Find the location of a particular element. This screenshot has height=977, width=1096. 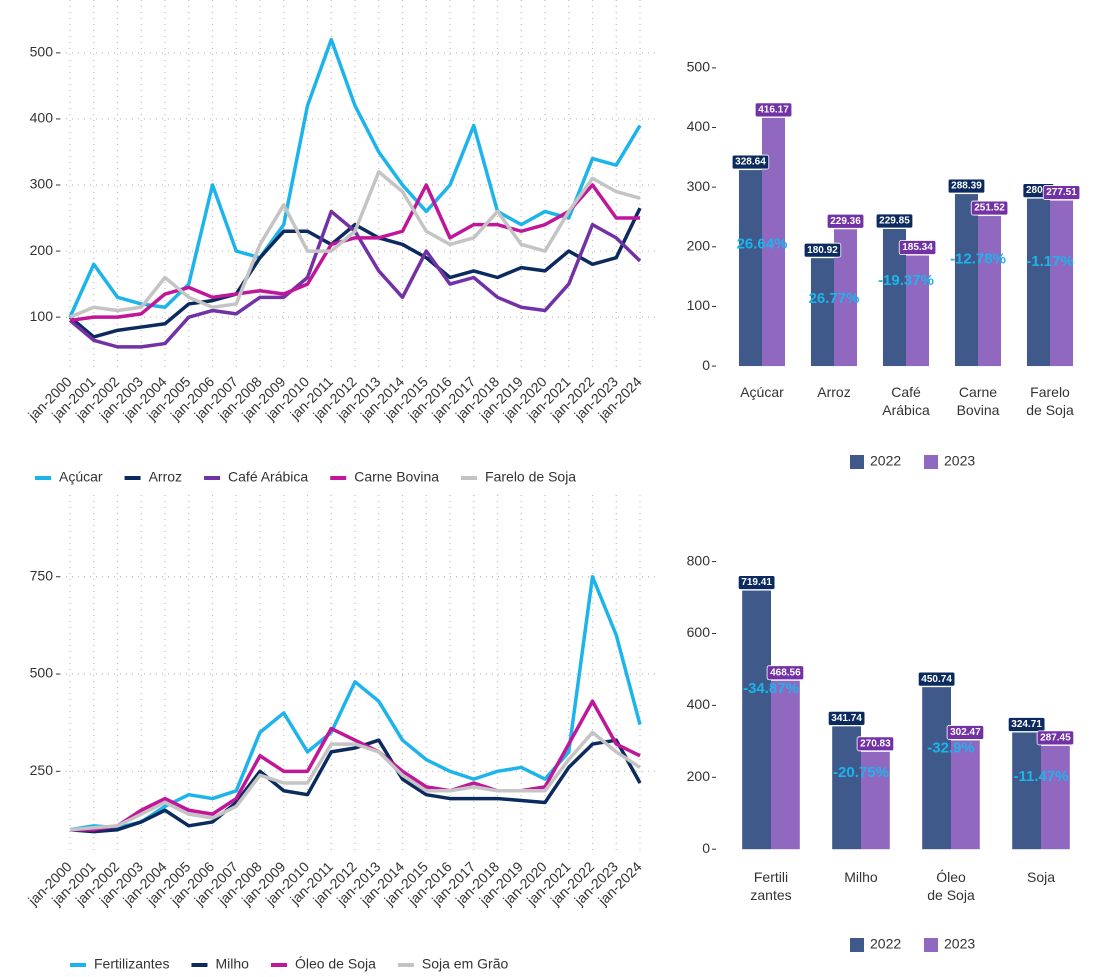

change-label: -32.9% is located at coordinates (951, 748).